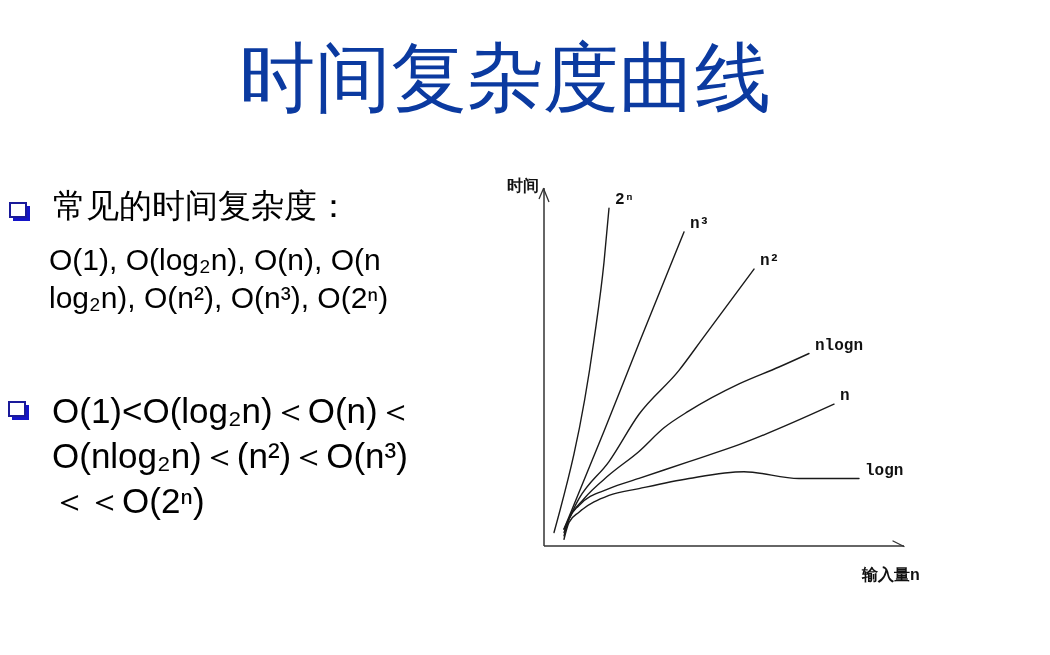 This screenshot has width=1050, height=655. Describe the element at coordinates (700, 224) in the screenshot. I see `series-label: n³` at that location.